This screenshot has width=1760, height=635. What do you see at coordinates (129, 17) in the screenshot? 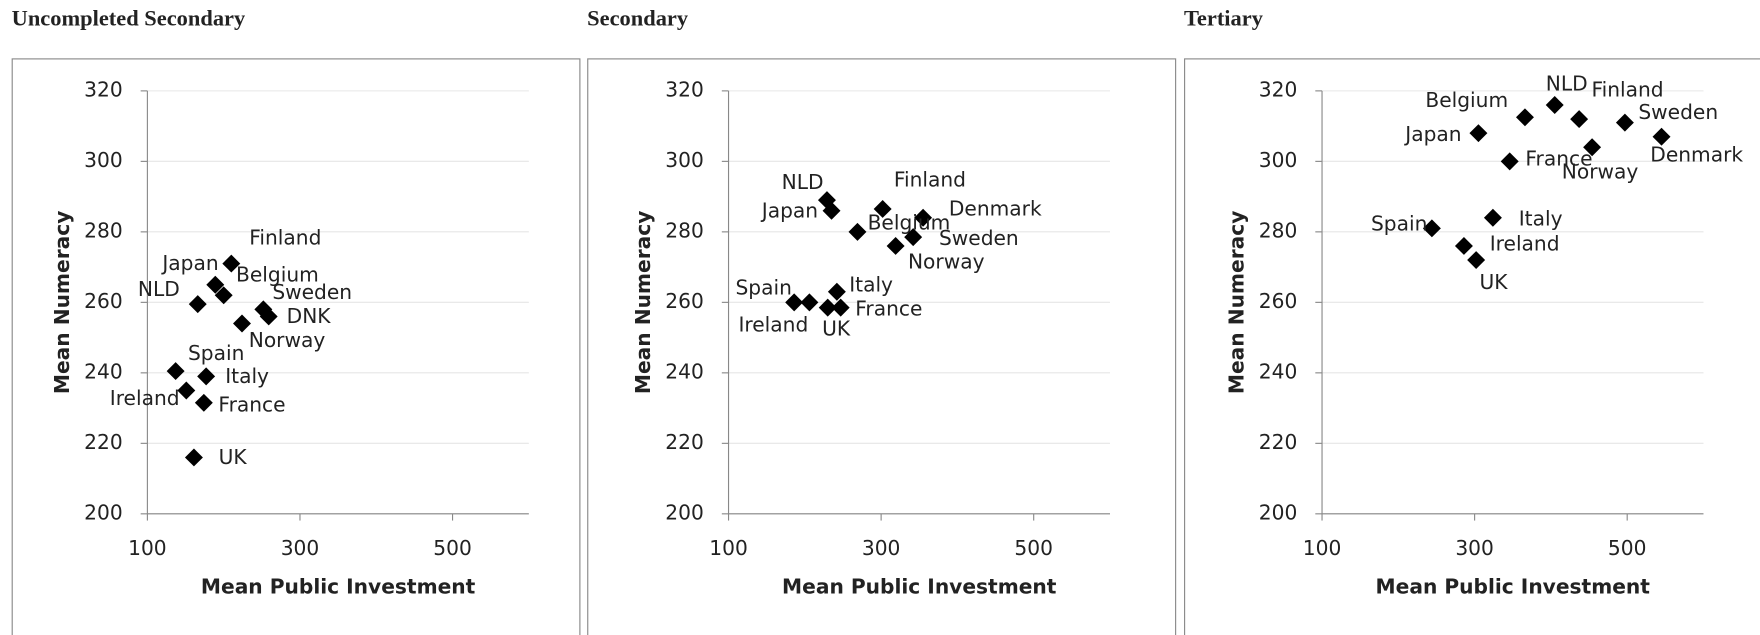
I see `chart-title: Uncompleted Secondary` at bounding box center [129, 17].